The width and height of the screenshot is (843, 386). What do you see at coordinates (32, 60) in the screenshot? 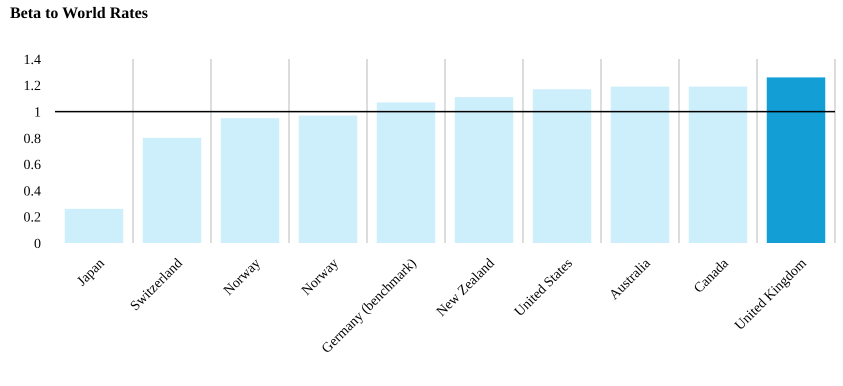
I see `y-tick-label: 1.4` at bounding box center [32, 60].